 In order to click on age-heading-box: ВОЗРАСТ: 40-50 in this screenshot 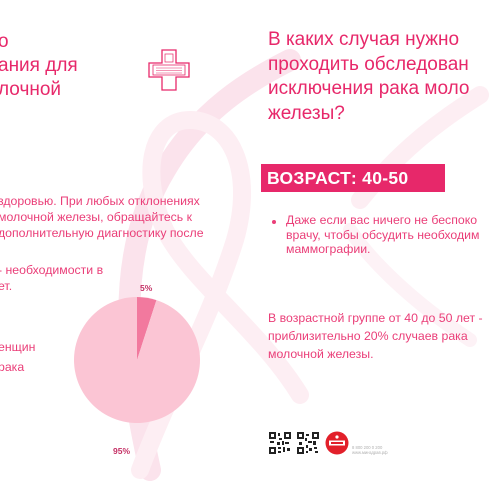, I will do `click(353, 178)`.